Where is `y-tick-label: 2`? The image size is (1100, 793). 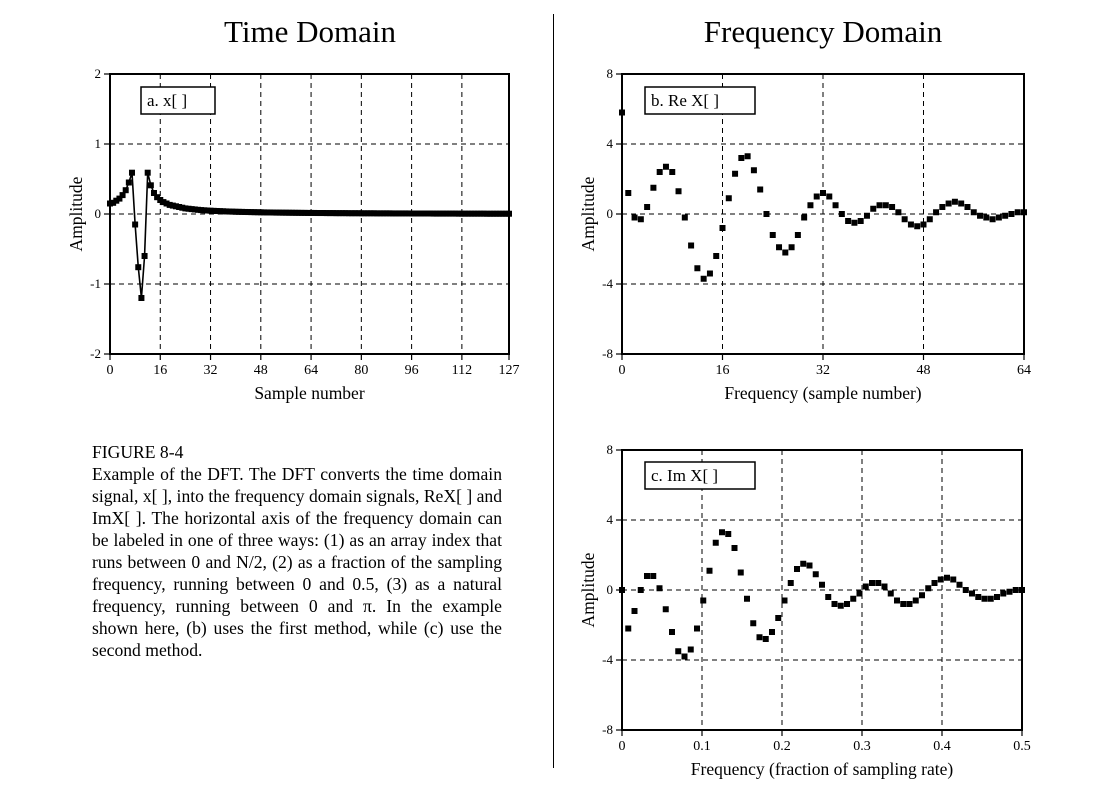 y-tick-label: 2 is located at coordinates (98, 73).